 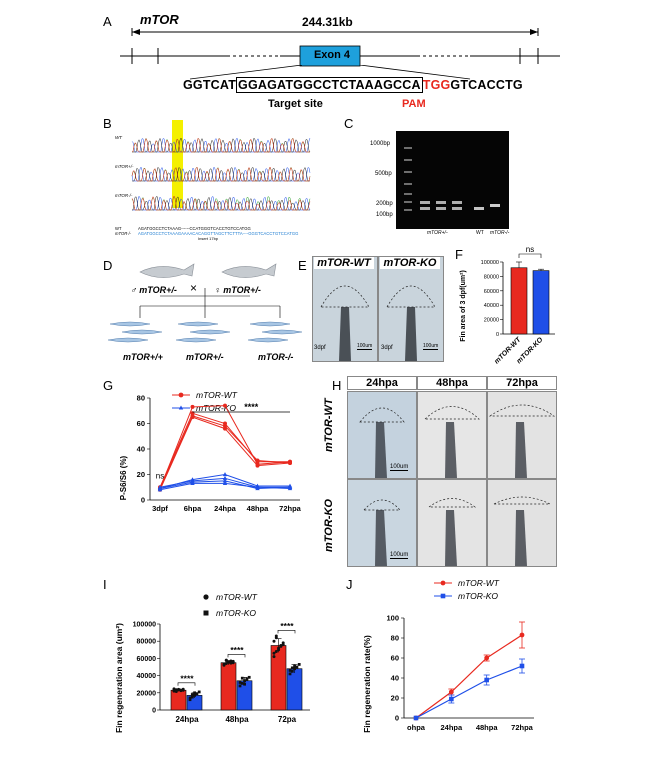 What do you see at coordinates (365, 346) in the screenshot?
I see `e-scale-wt: 100um` at bounding box center [365, 346].